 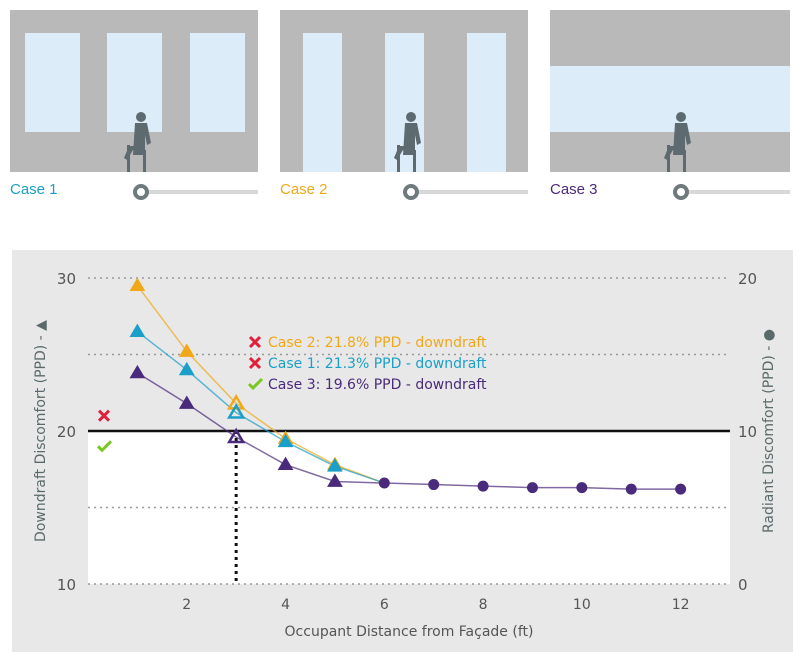 What do you see at coordinates (104, 446) in the screenshot?
I see `left-marker-pass-check-icon` at bounding box center [104, 446].